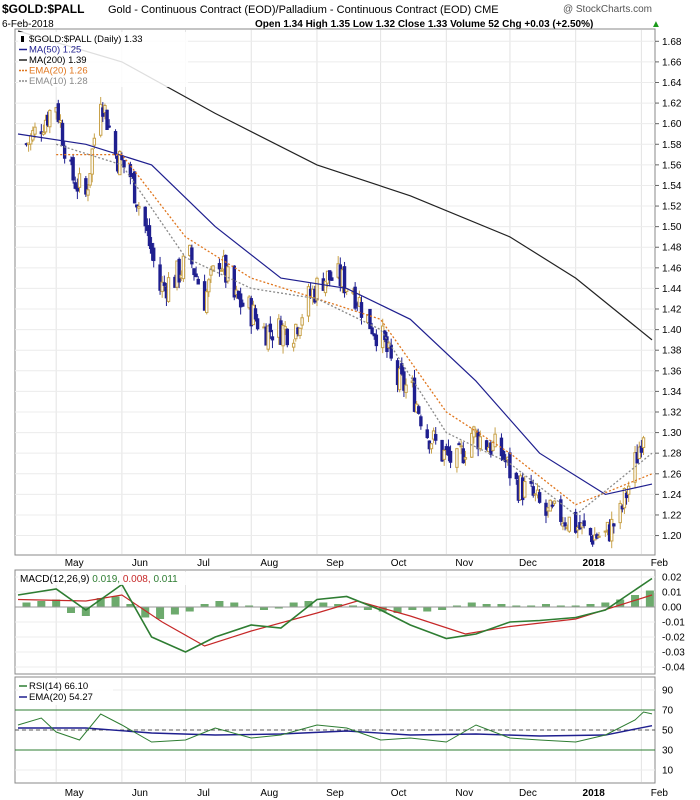 This screenshot has height=800, width=700. What do you see at coordinates (672, 207) in the screenshot?
I see `price-tick-label: 1.52` at bounding box center [672, 207].